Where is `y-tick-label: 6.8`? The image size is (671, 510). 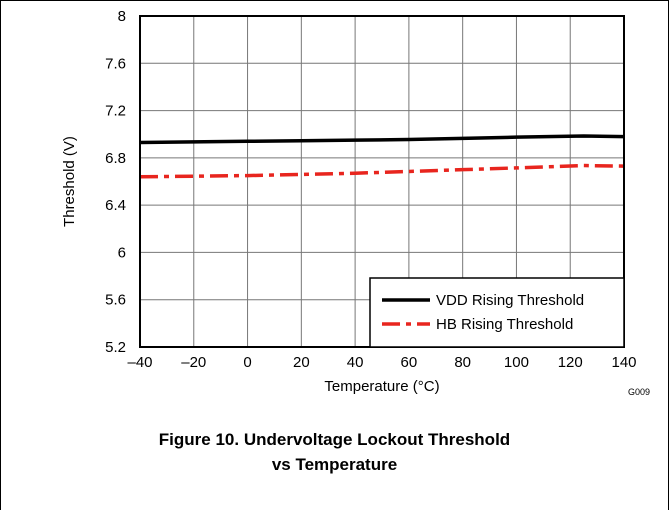 y-tick-label: 6.8 is located at coordinates (115, 158).